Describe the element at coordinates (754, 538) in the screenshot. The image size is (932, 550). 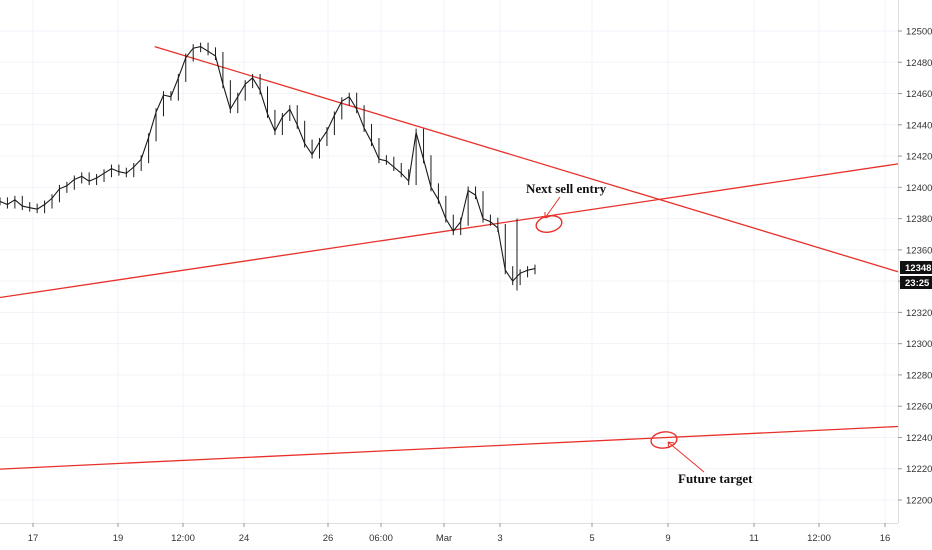
I see `time-tick-label: 11` at that location.